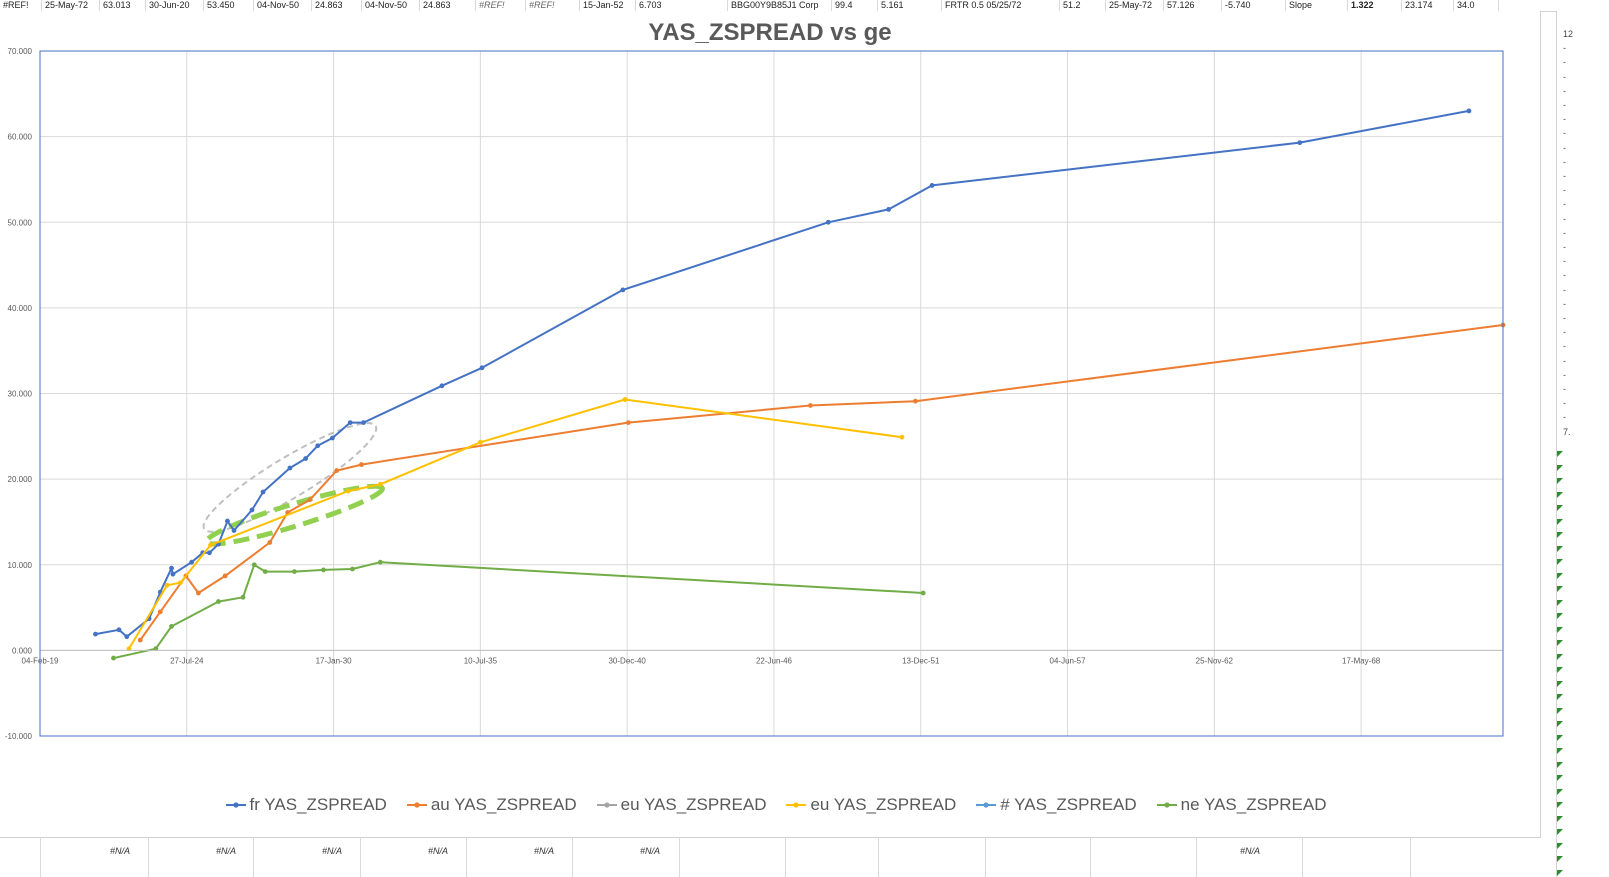 This screenshot has height=877, width=1609. What do you see at coordinates (1428, 5) in the screenshot?
I see `sheet-cell: 23.174` at bounding box center [1428, 5].